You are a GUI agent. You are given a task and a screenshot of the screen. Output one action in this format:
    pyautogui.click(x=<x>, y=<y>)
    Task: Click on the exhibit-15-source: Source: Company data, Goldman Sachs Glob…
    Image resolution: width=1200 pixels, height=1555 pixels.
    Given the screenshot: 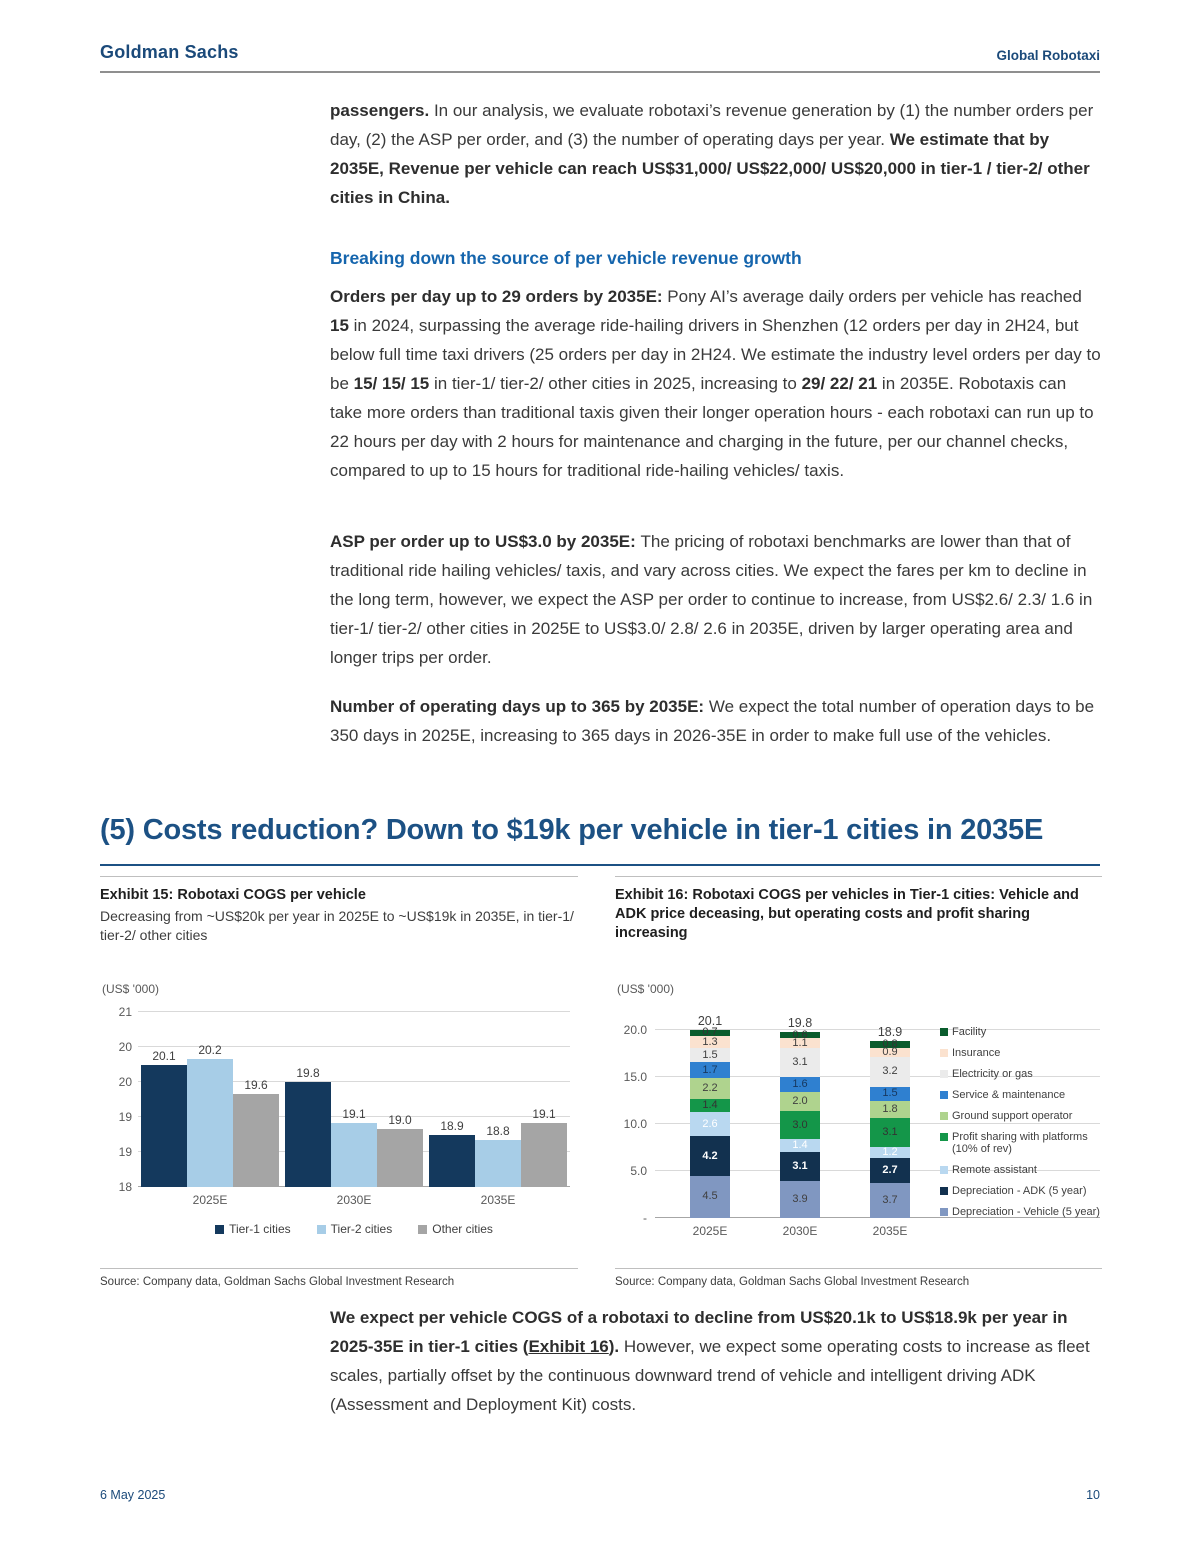 What is the action you would take?
    pyautogui.click(x=339, y=1278)
    